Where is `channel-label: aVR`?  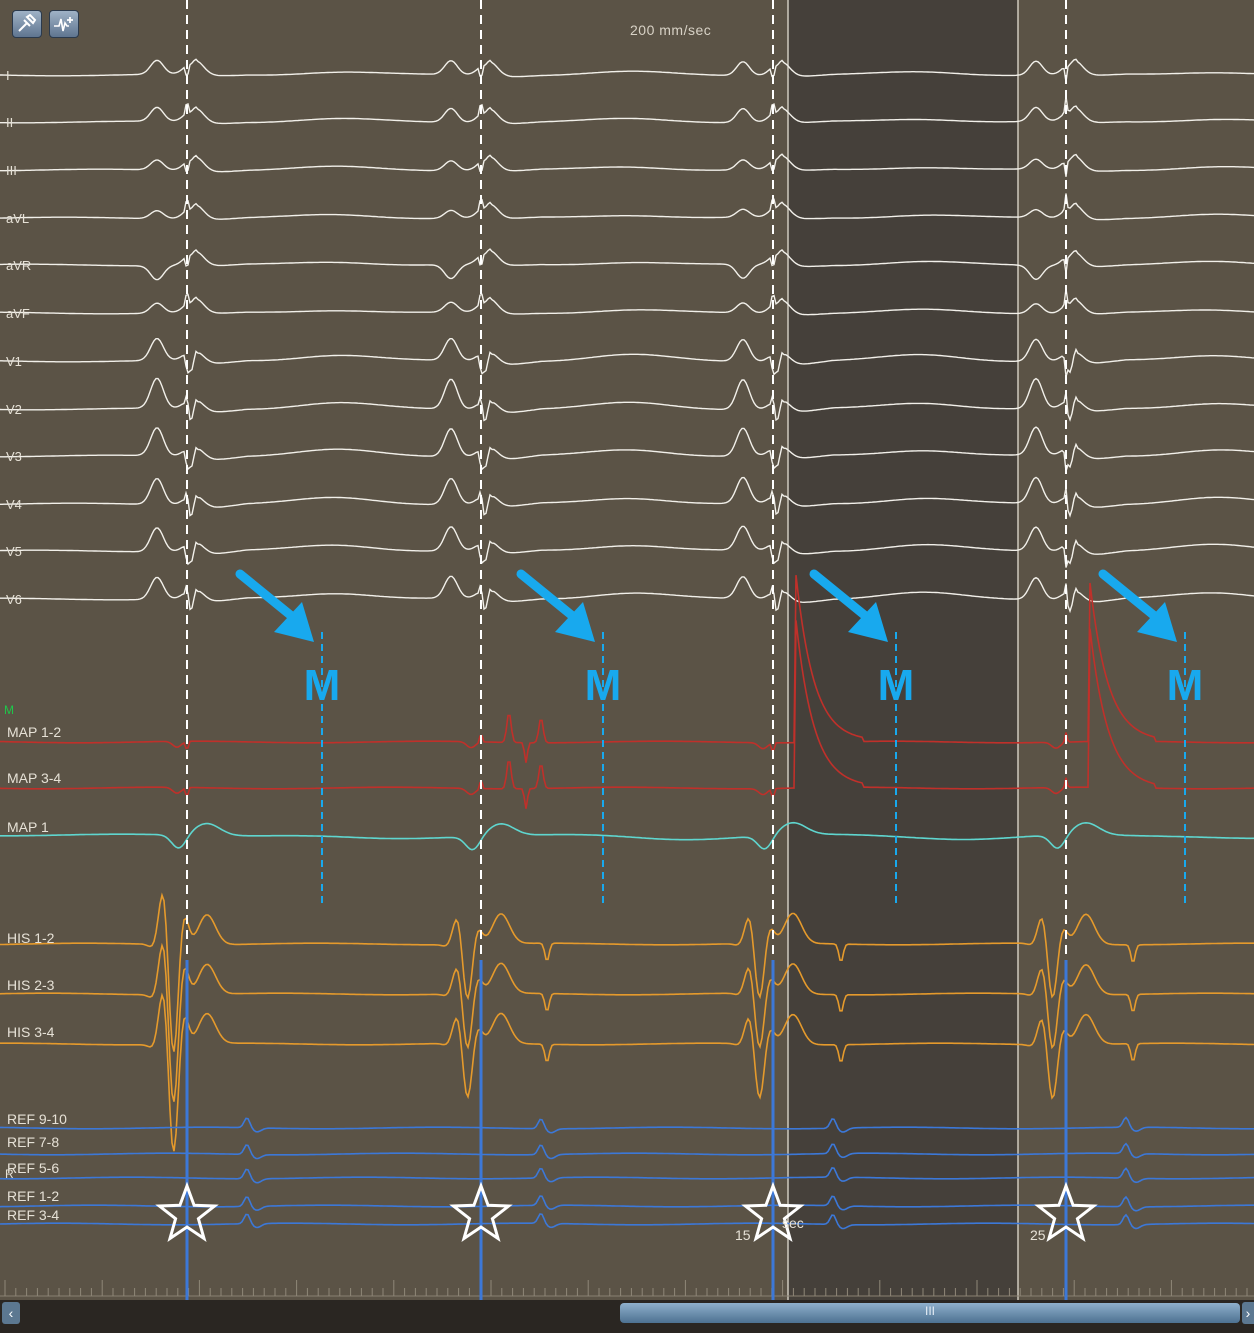
channel-label: aVR is located at coordinates (18, 265).